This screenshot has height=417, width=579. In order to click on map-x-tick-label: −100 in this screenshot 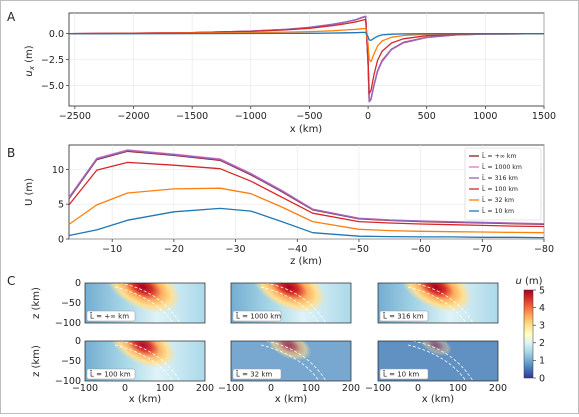, I will do `click(378, 388)`.